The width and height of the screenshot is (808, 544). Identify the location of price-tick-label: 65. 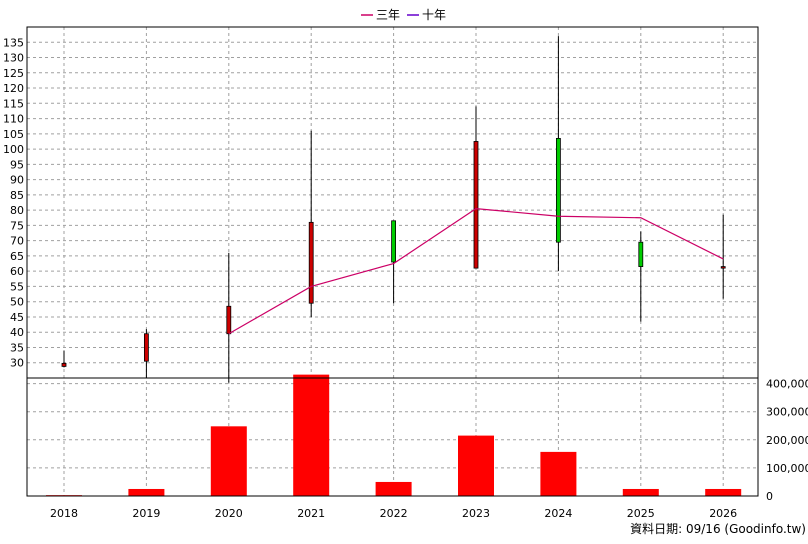
(17, 256).